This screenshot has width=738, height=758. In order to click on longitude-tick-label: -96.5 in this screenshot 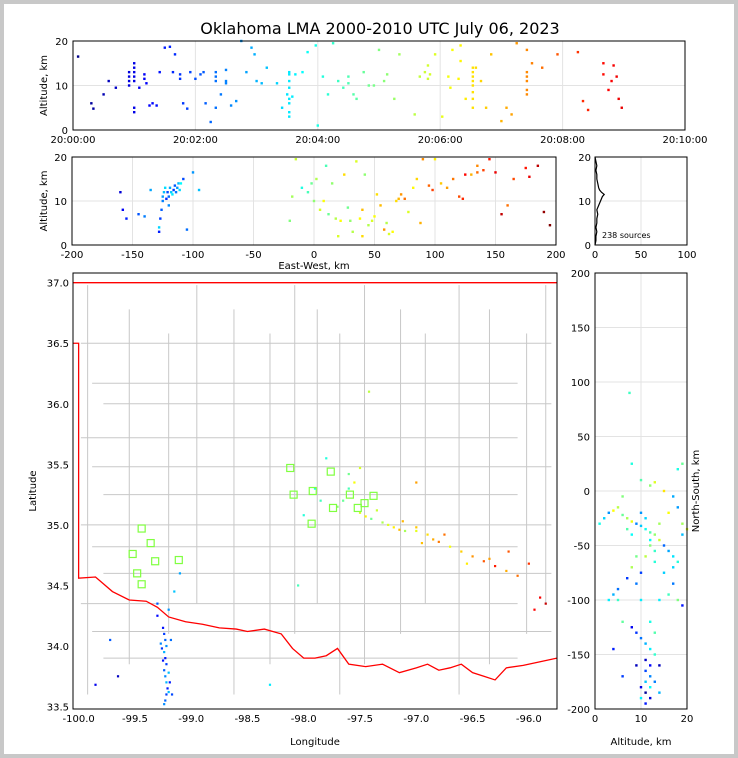, I will do `click(473, 719)`.